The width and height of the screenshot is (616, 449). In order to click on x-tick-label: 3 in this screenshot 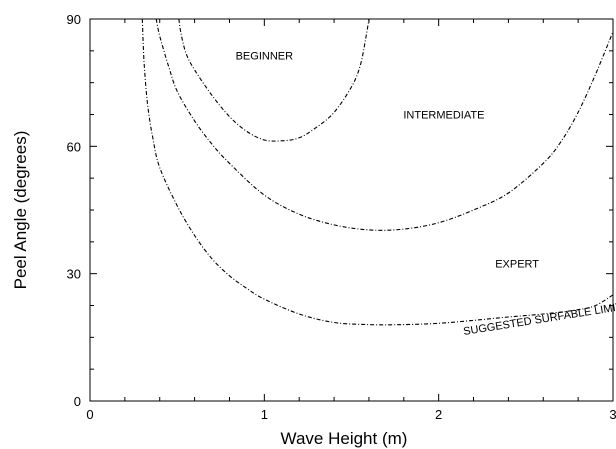, I will do `click(612, 414)`.